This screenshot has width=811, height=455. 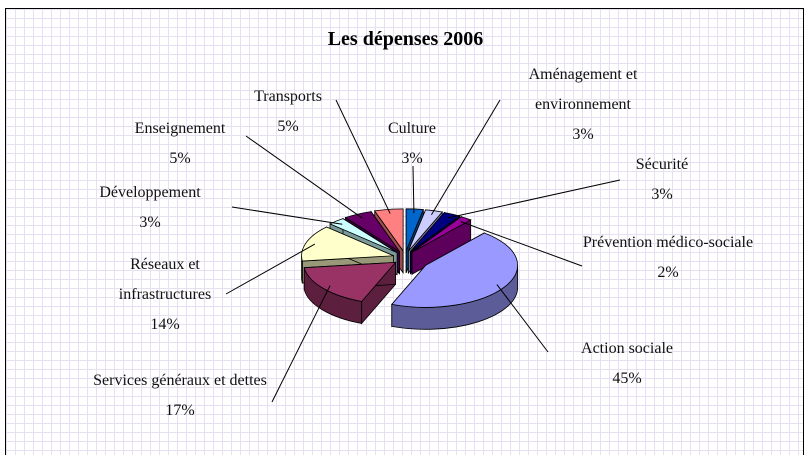 I want to click on category-label: Transports, so click(x=288, y=96).